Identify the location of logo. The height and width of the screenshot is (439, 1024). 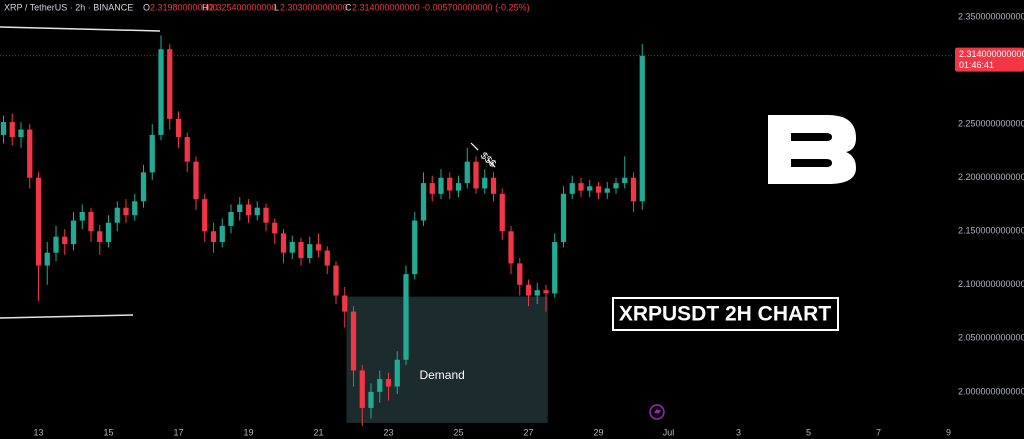
(812, 149).